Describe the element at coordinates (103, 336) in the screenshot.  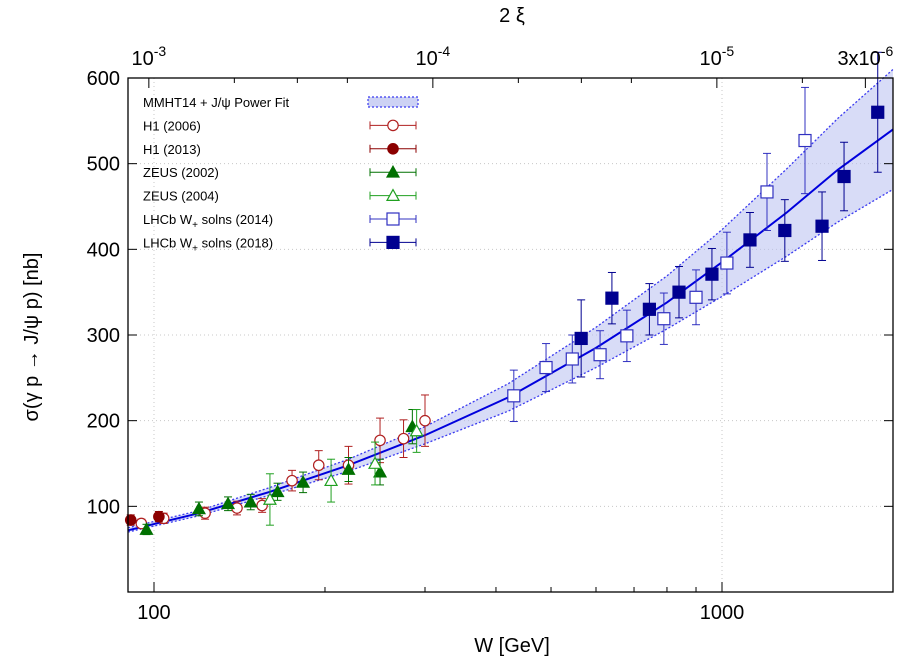
I see `y-tick-label: 300` at that location.